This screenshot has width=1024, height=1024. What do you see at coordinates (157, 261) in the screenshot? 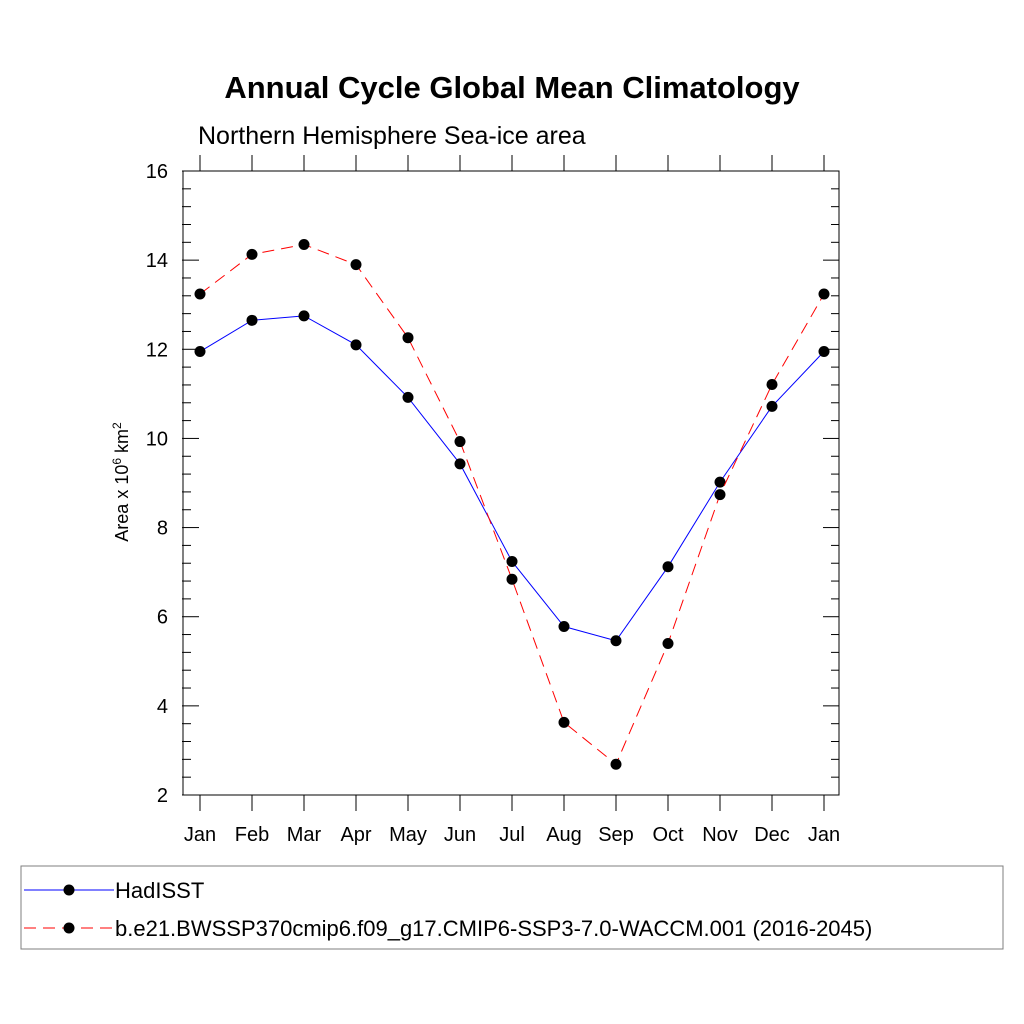
I see `y-tick-label: 14` at bounding box center [157, 261].